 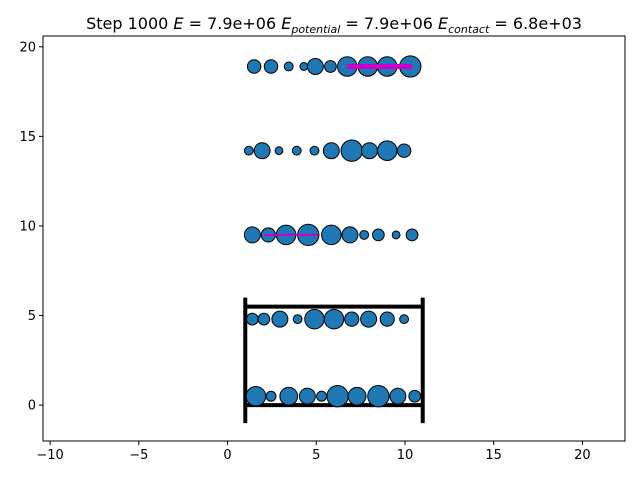 I want to click on title-ep-value: = 7.9e+06, so click(x=389, y=23).